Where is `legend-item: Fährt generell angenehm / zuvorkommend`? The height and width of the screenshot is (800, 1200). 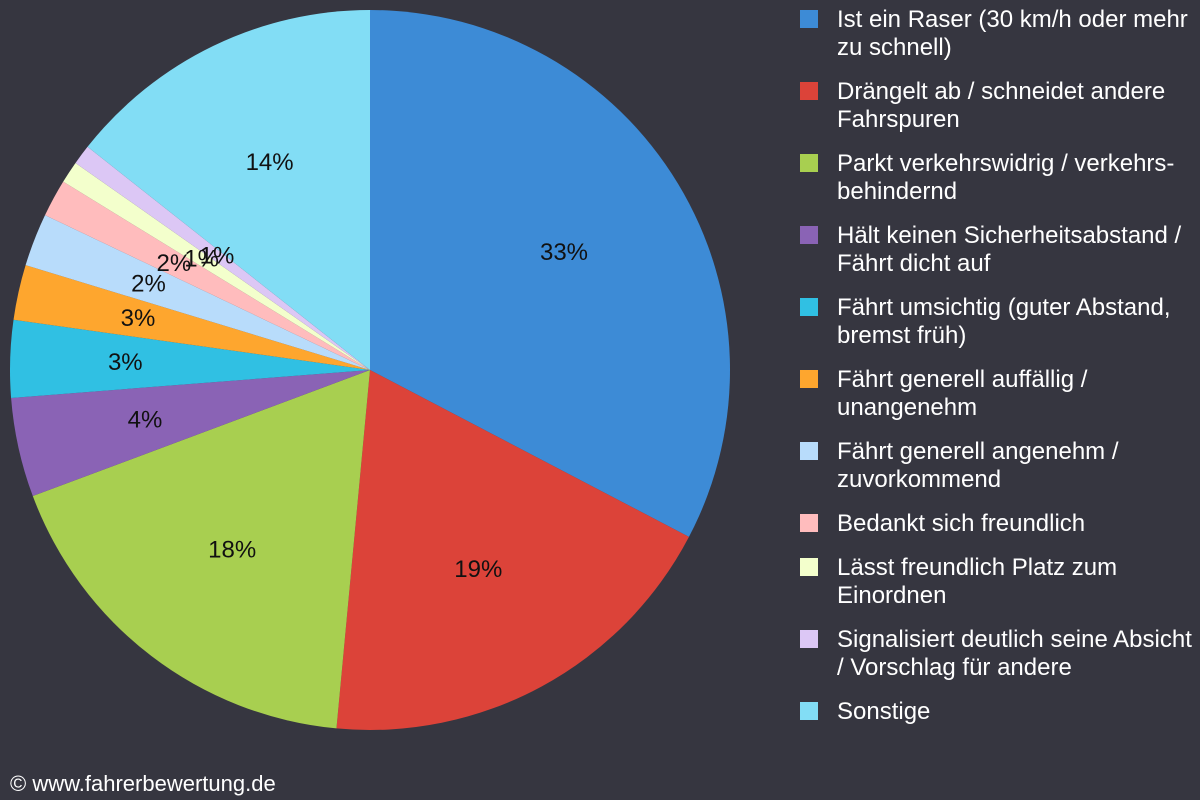 legend-item: Fährt generell angenehm / zuvorkommend is located at coordinates (998, 466).